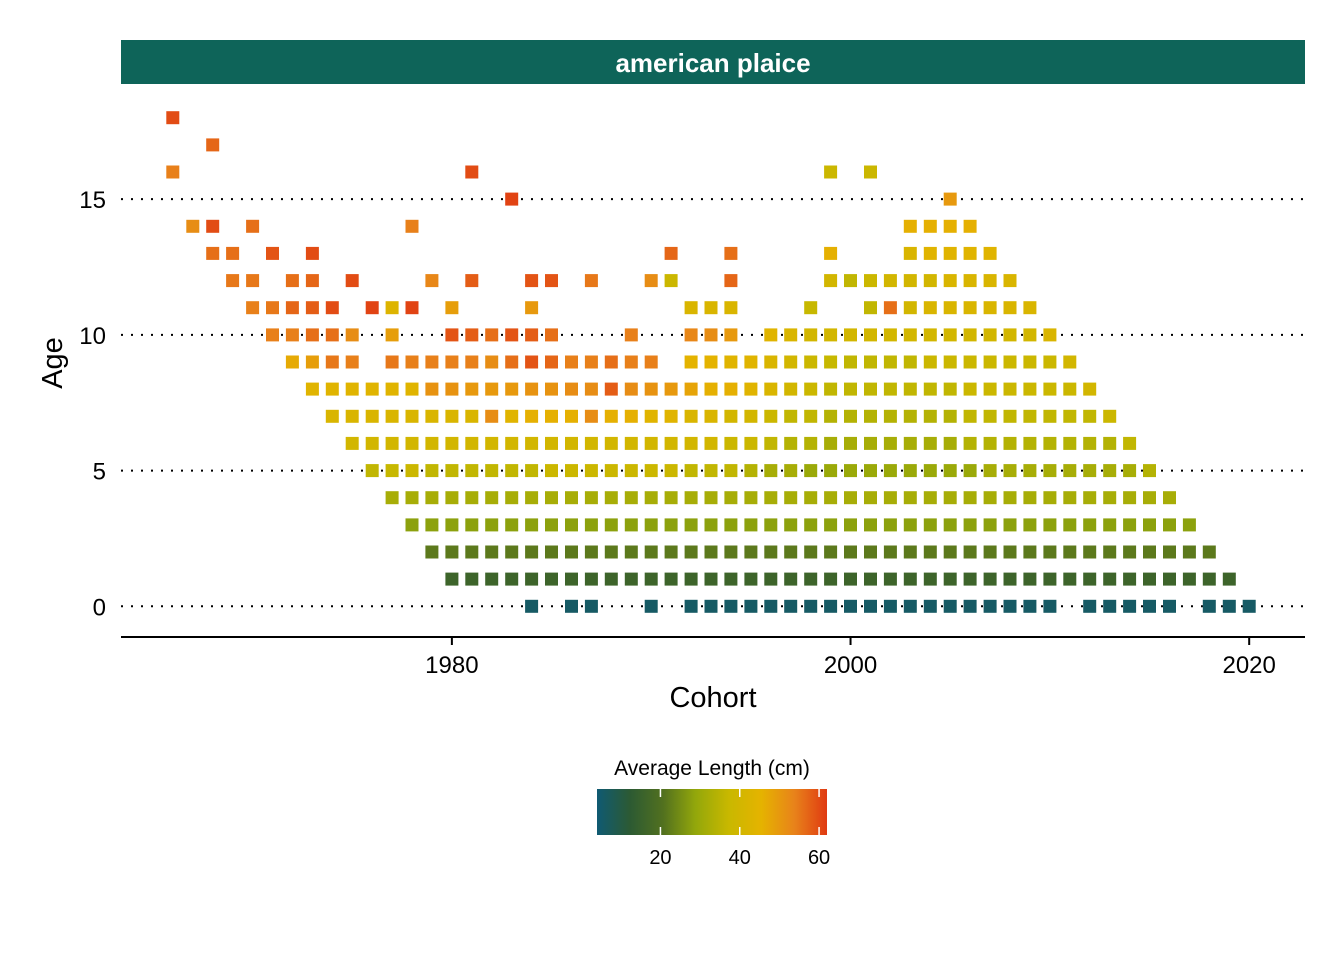 Image resolution: width=1344 pixels, height=960 pixels. I want to click on color-legend: Average Length (cm) 20 40 60, so click(713, 813).